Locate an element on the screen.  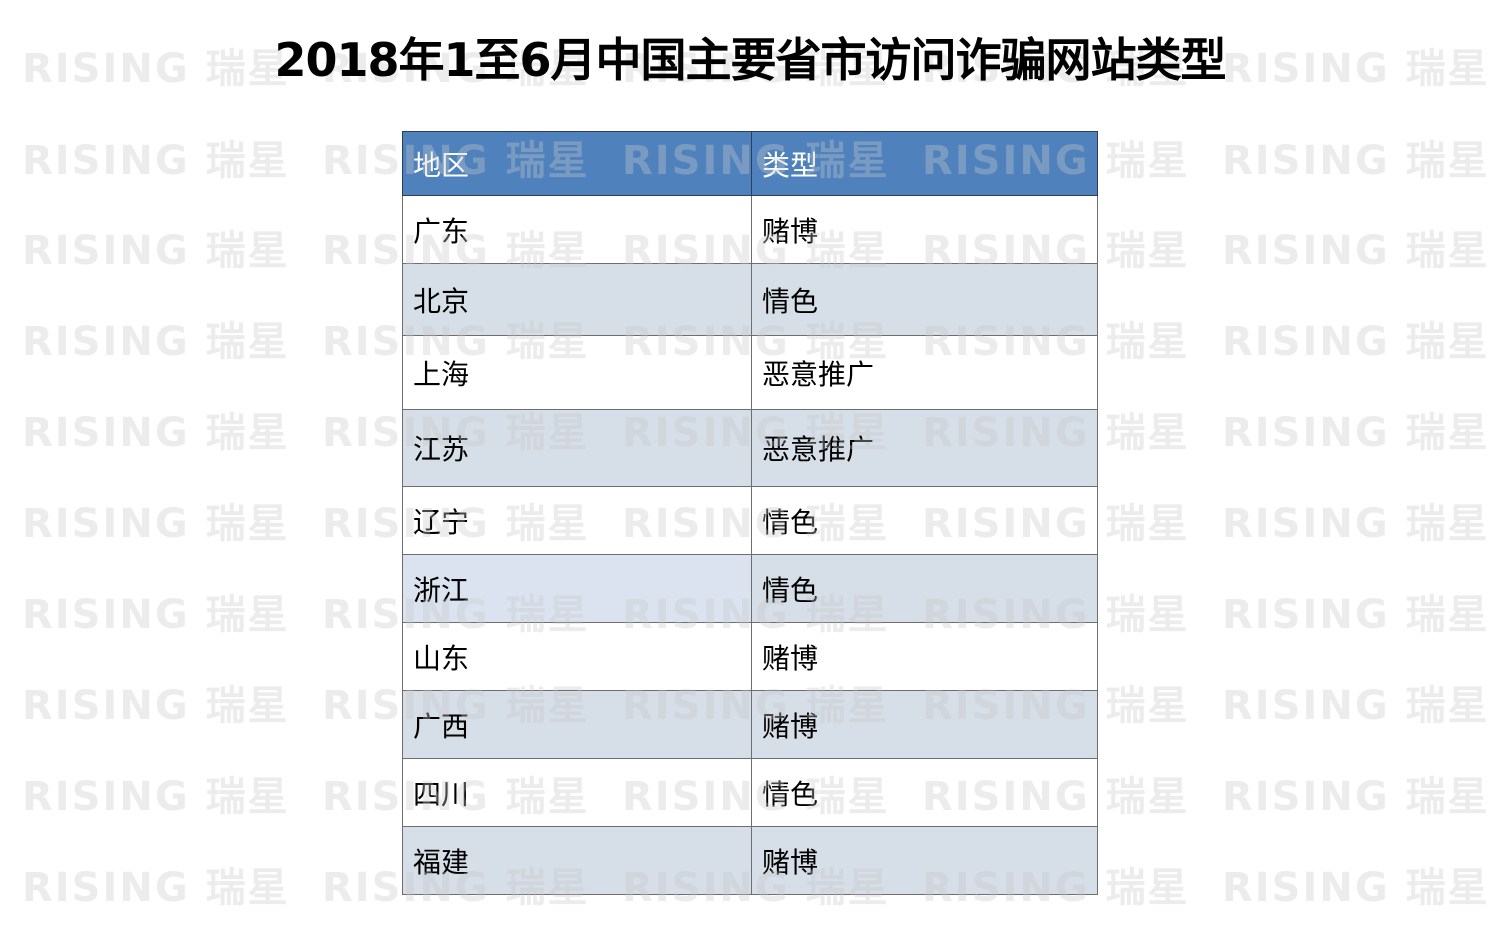
table-row: 广东 赌博 is located at coordinates (750, 229).